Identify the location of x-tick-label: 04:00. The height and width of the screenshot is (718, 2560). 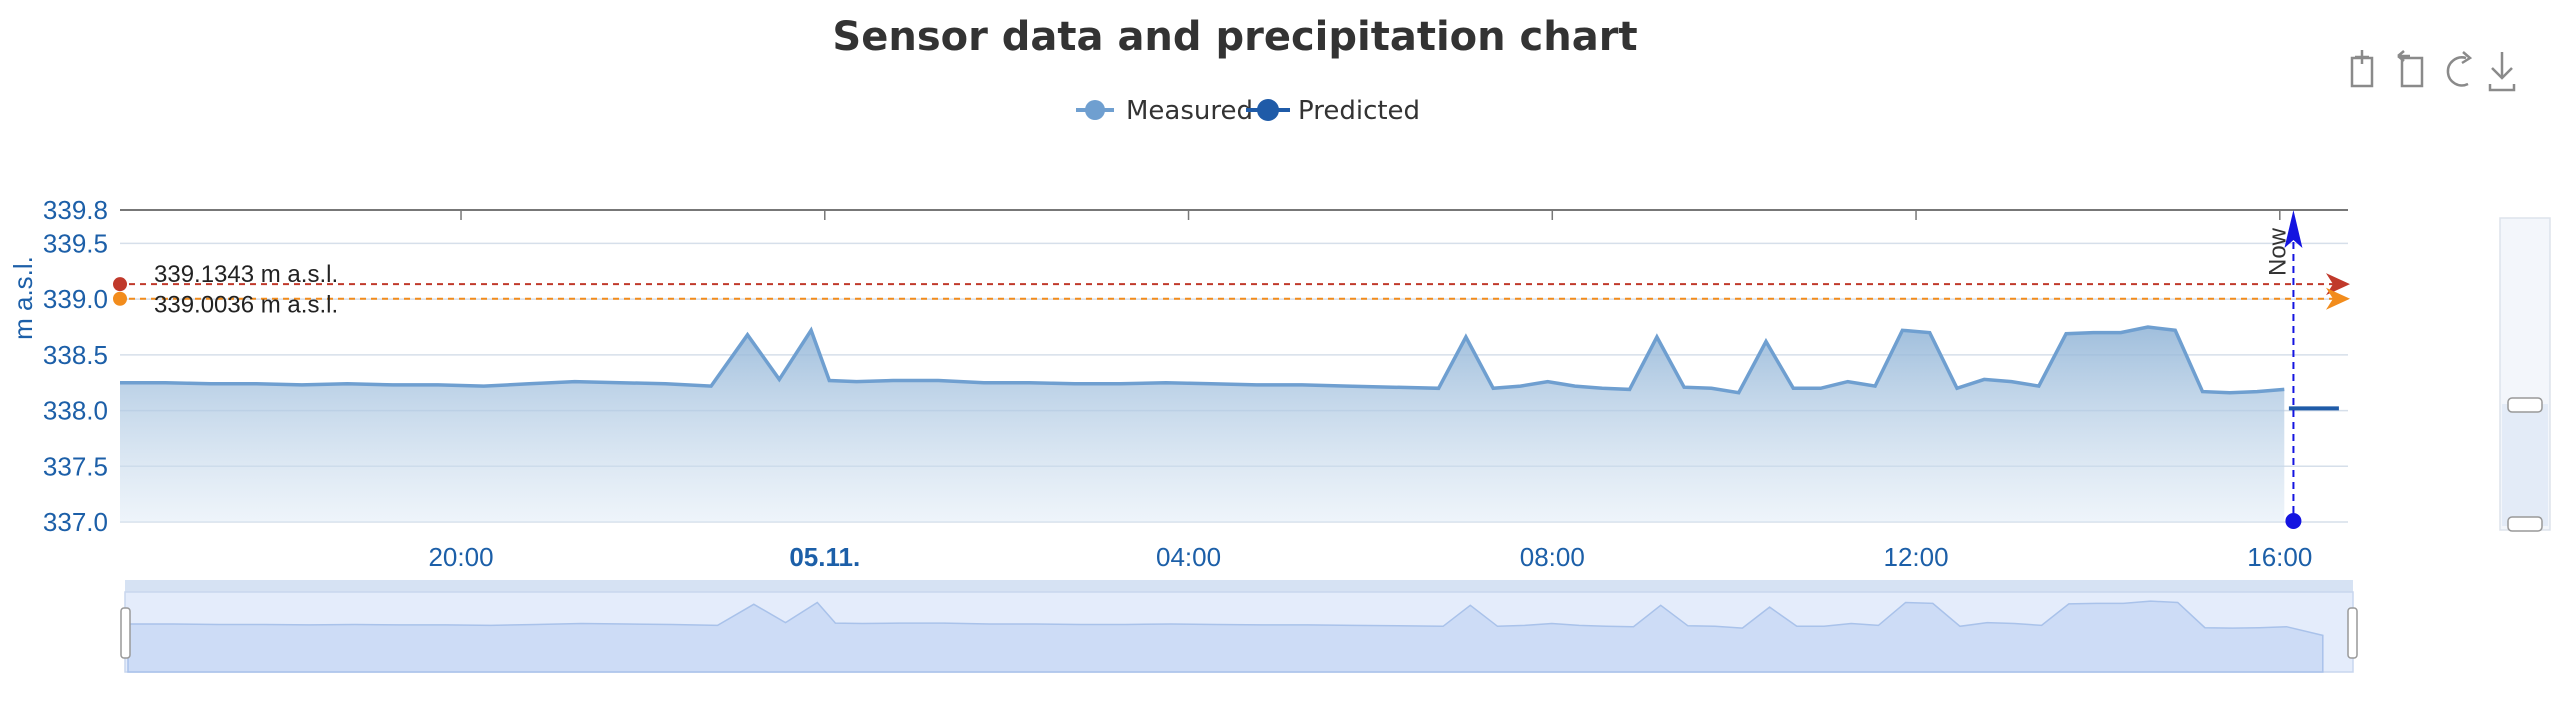
(1188, 557).